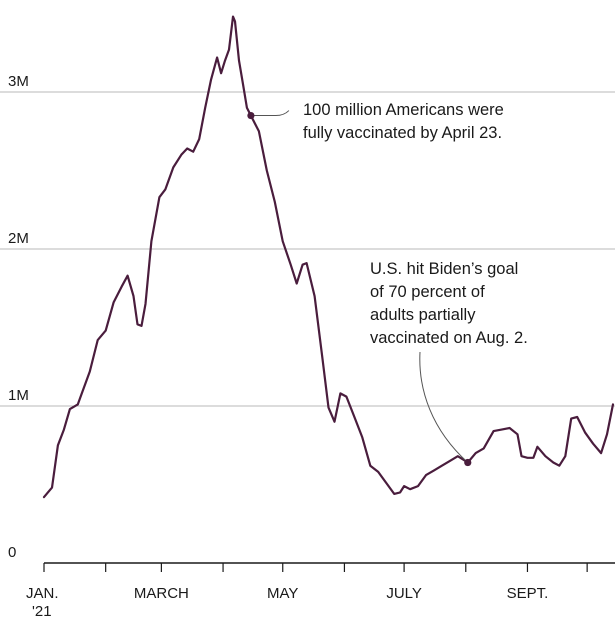 This screenshot has height=620, width=615. Describe the element at coordinates (444, 269) in the screenshot. I see `annotation-text: U.S. hit Biden’s goal` at that location.